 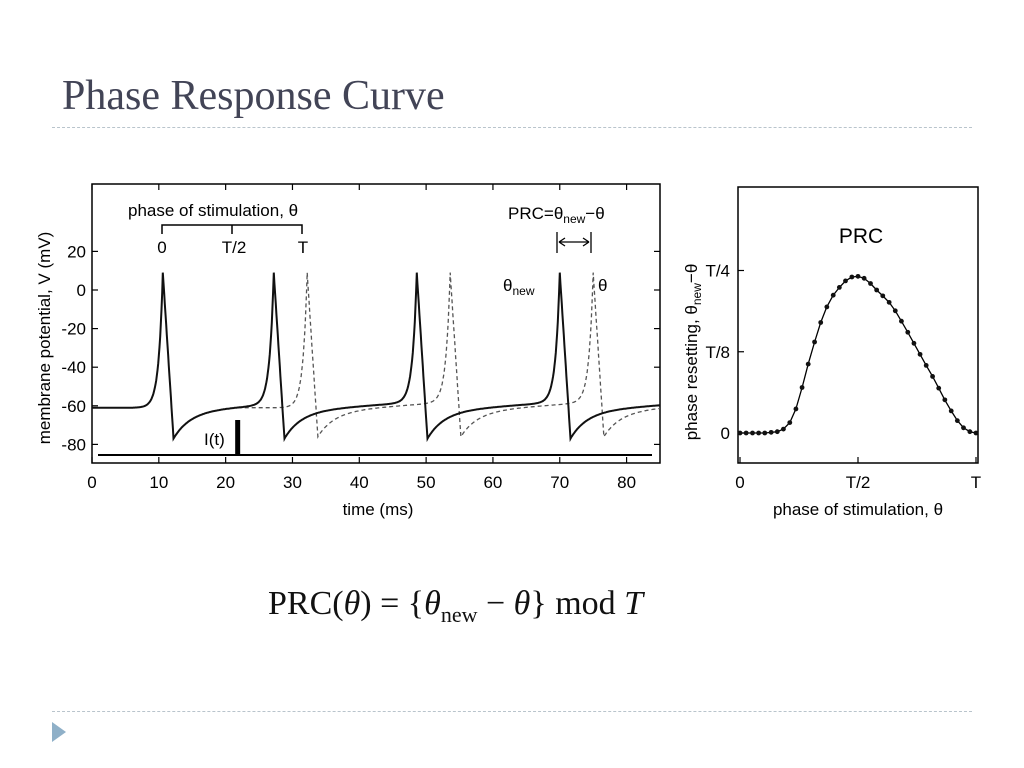 I want to click on left-x-tick-label: 10, so click(x=158, y=482).